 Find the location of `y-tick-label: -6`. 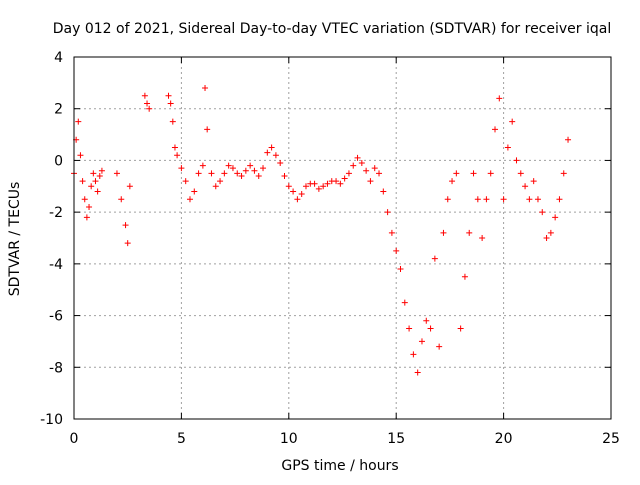

y-tick-label: -6 is located at coordinates (56, 317).